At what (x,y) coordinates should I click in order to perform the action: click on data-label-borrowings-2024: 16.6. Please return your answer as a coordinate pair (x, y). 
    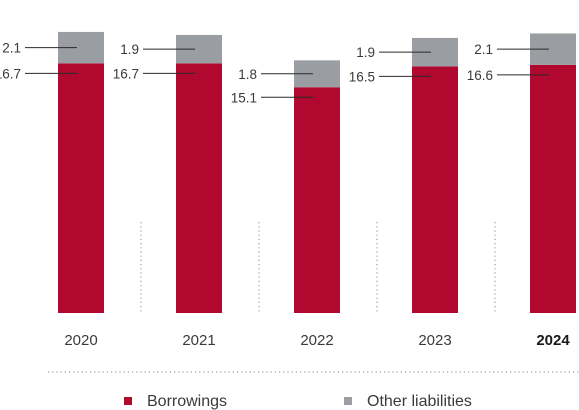
    Looking at the image, I should click on (480, 75).